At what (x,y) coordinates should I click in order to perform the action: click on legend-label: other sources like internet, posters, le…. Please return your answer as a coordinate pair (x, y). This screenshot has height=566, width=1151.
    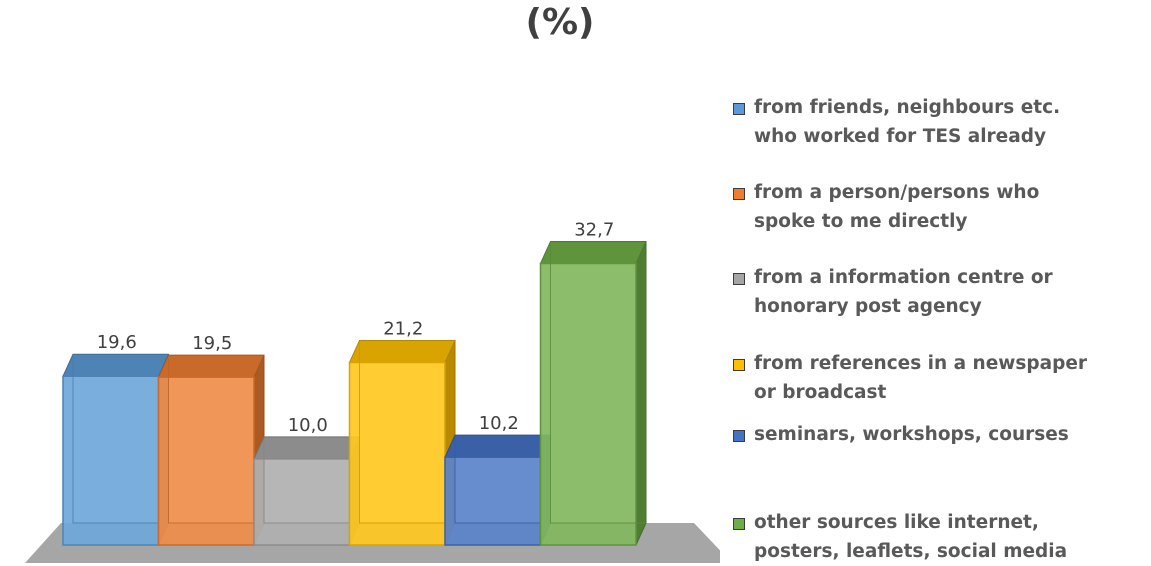
    Looking at the image, I should click on (911, 537).